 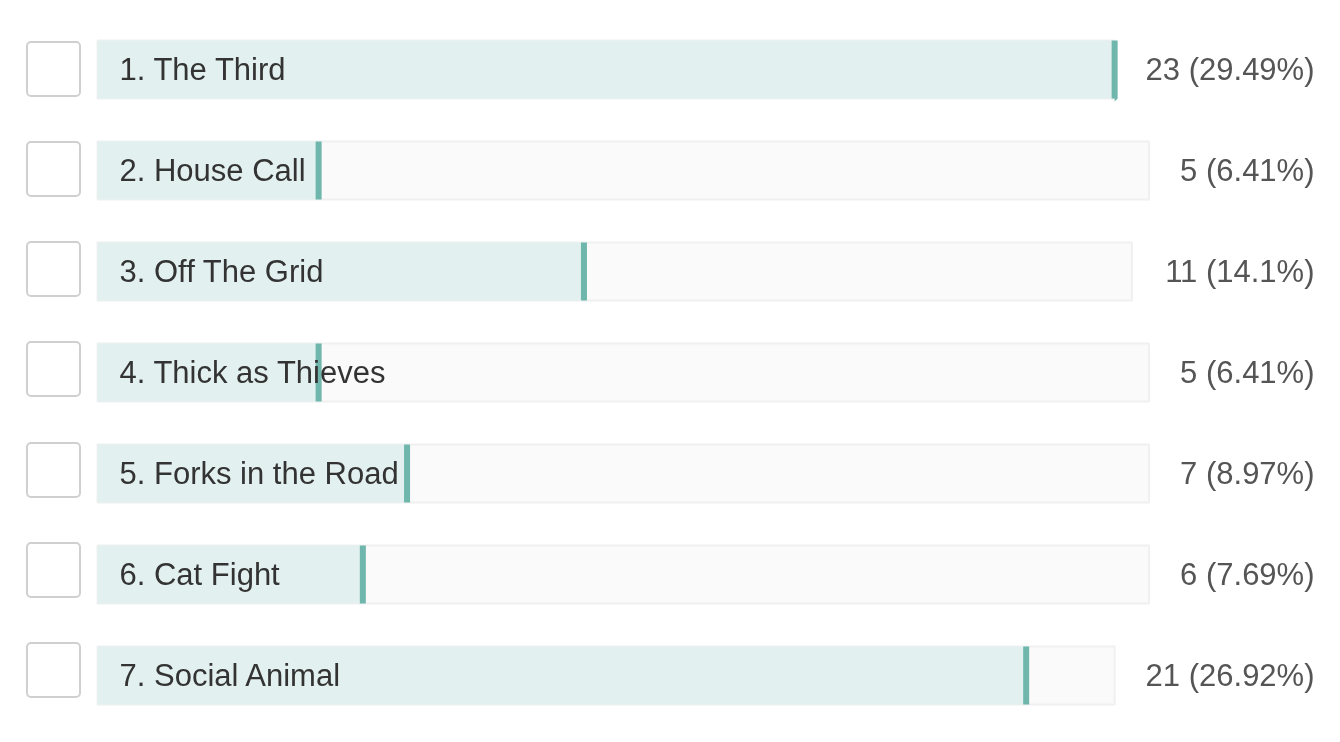 I want to click on data-label: 7 (8.97%), so click(x=1247, y=473).